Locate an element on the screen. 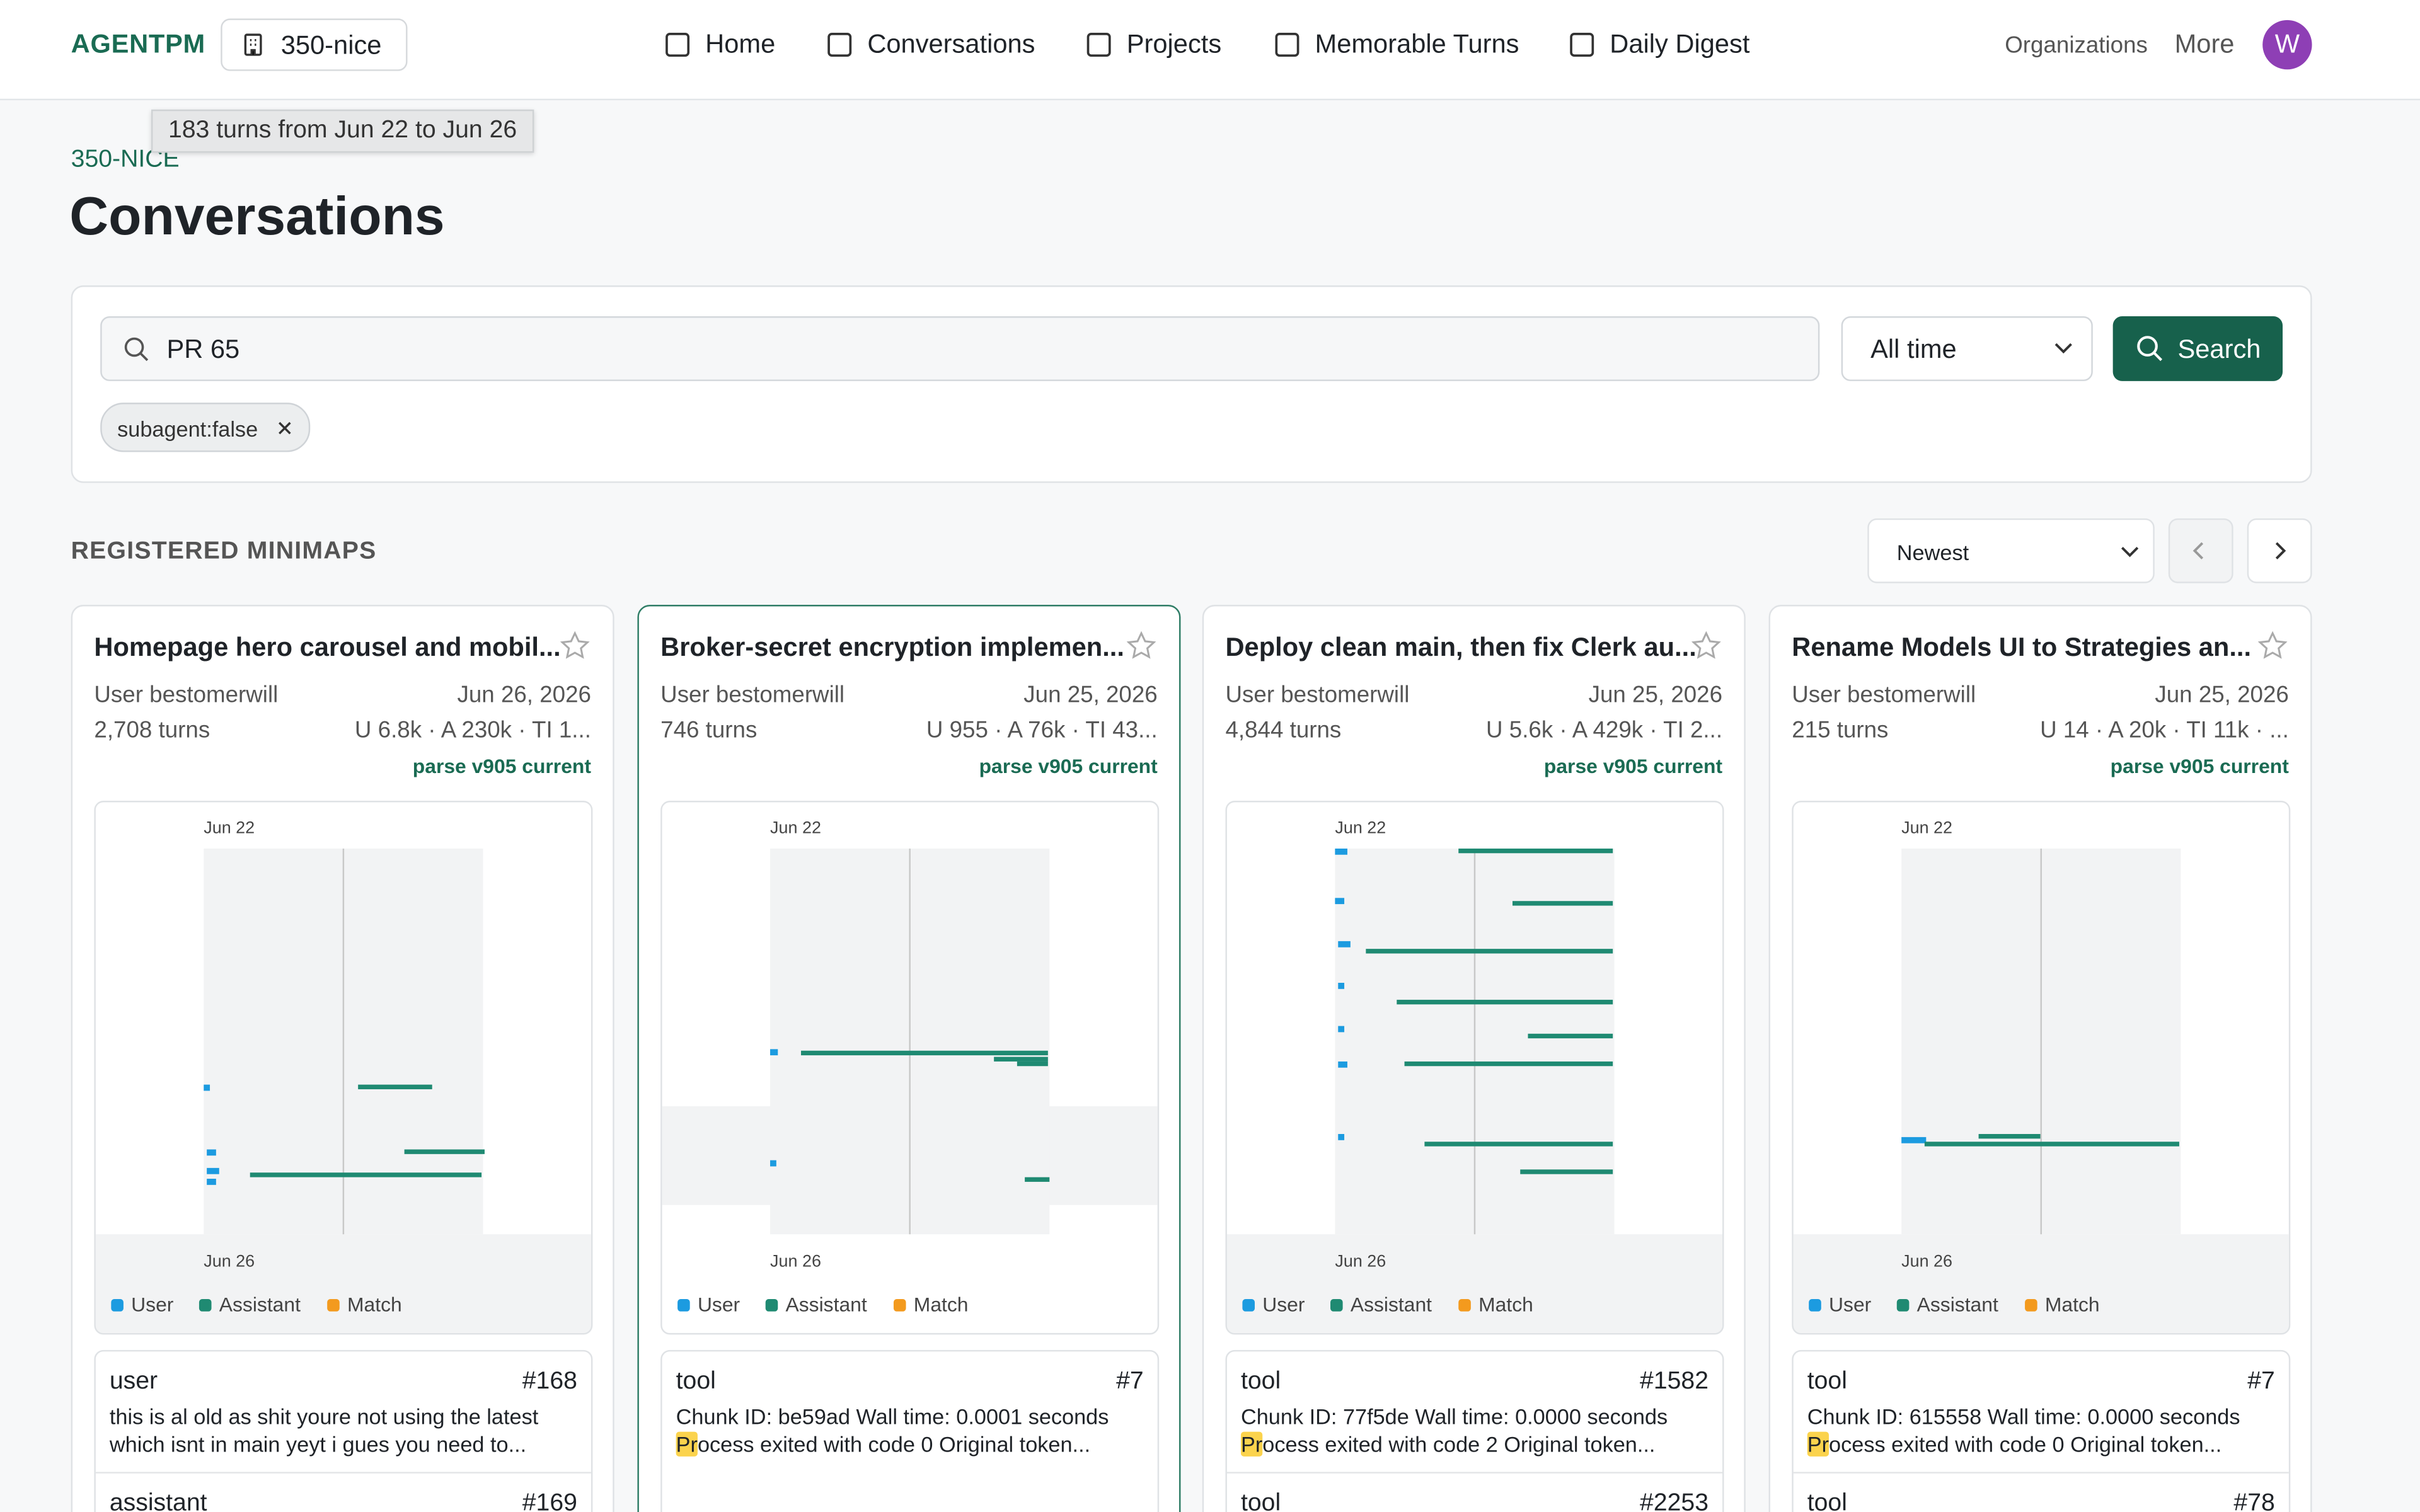 Image resolution: width=2420 pixels, height=1512 pixels. brand: AGENTPM is located at coordinates (138, 44).